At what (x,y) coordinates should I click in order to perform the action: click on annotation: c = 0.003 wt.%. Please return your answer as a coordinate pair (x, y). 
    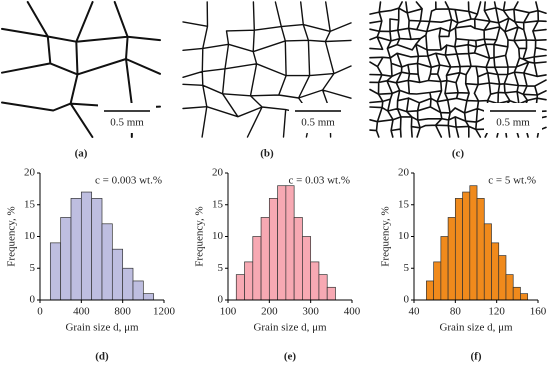
    Looking at the image, I should click on (128, 181).